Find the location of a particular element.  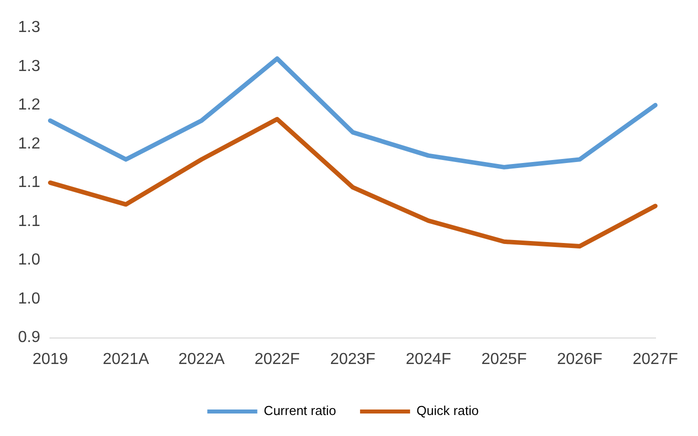

x-tick-label: 2025F is located at coordinates (504, 359).